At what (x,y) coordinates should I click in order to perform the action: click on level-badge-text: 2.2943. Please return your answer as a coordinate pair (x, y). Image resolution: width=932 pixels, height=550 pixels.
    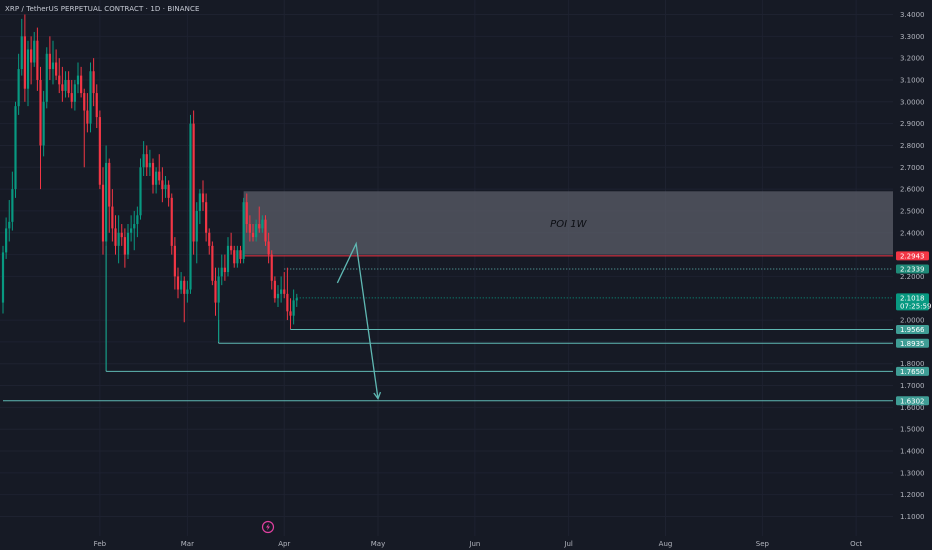
    Looking at the image, I should click on (912, 256).